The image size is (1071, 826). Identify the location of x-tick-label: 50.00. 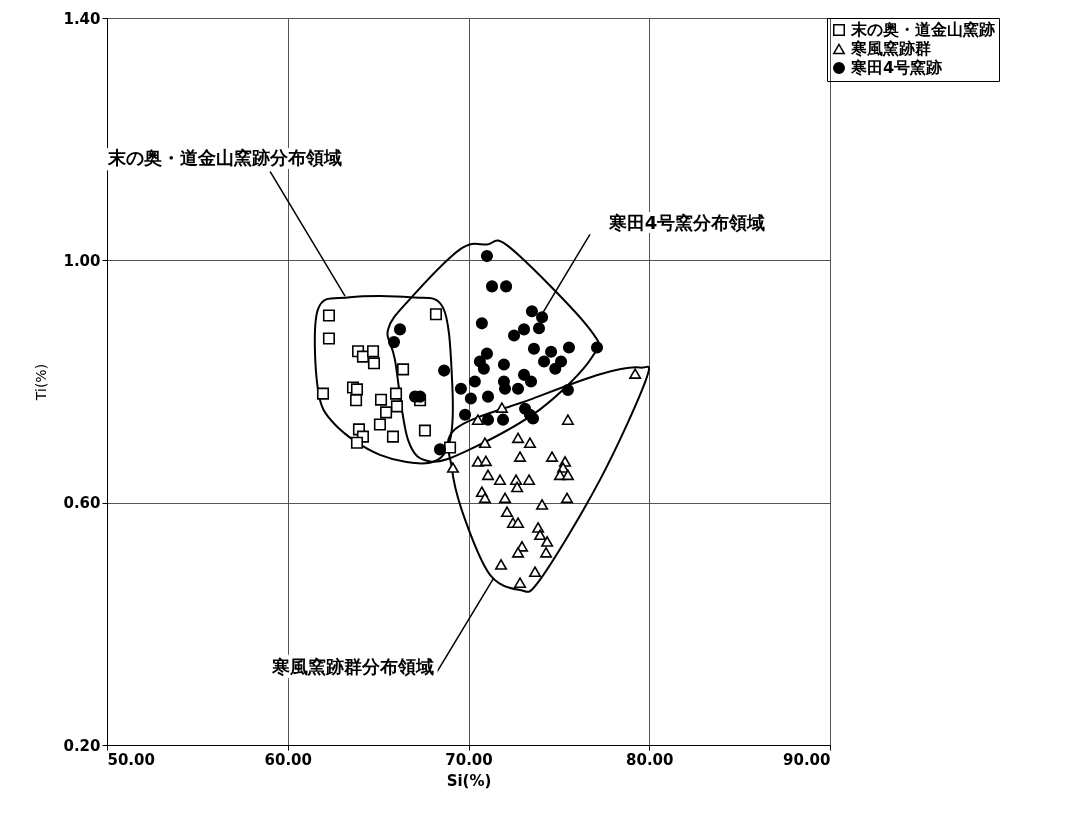
(131, 759).